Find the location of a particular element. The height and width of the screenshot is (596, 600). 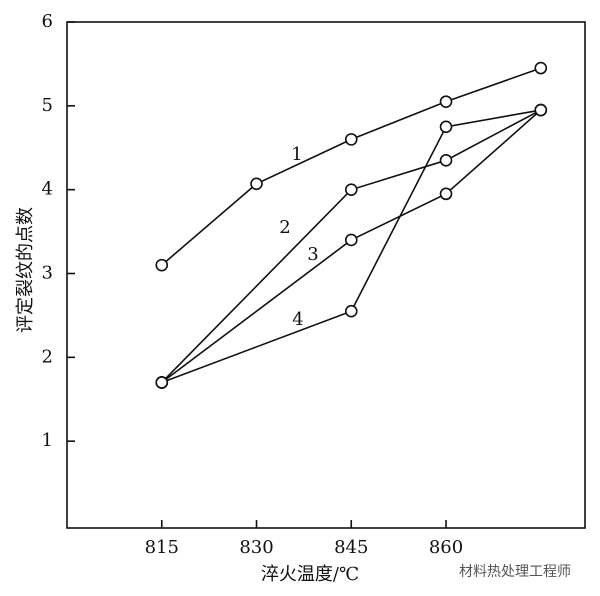

series-label: 3 is located at coordinates (312, 254).